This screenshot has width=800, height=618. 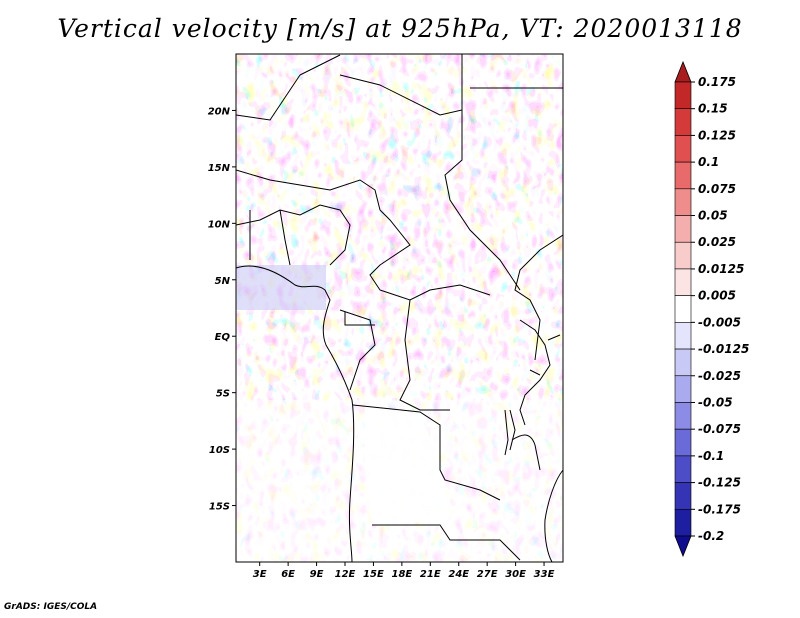 What do you see at coordinates (711, 456) in the screenshot?
I see `colorbar-label: -0.1` at bounding box center [711, 456].